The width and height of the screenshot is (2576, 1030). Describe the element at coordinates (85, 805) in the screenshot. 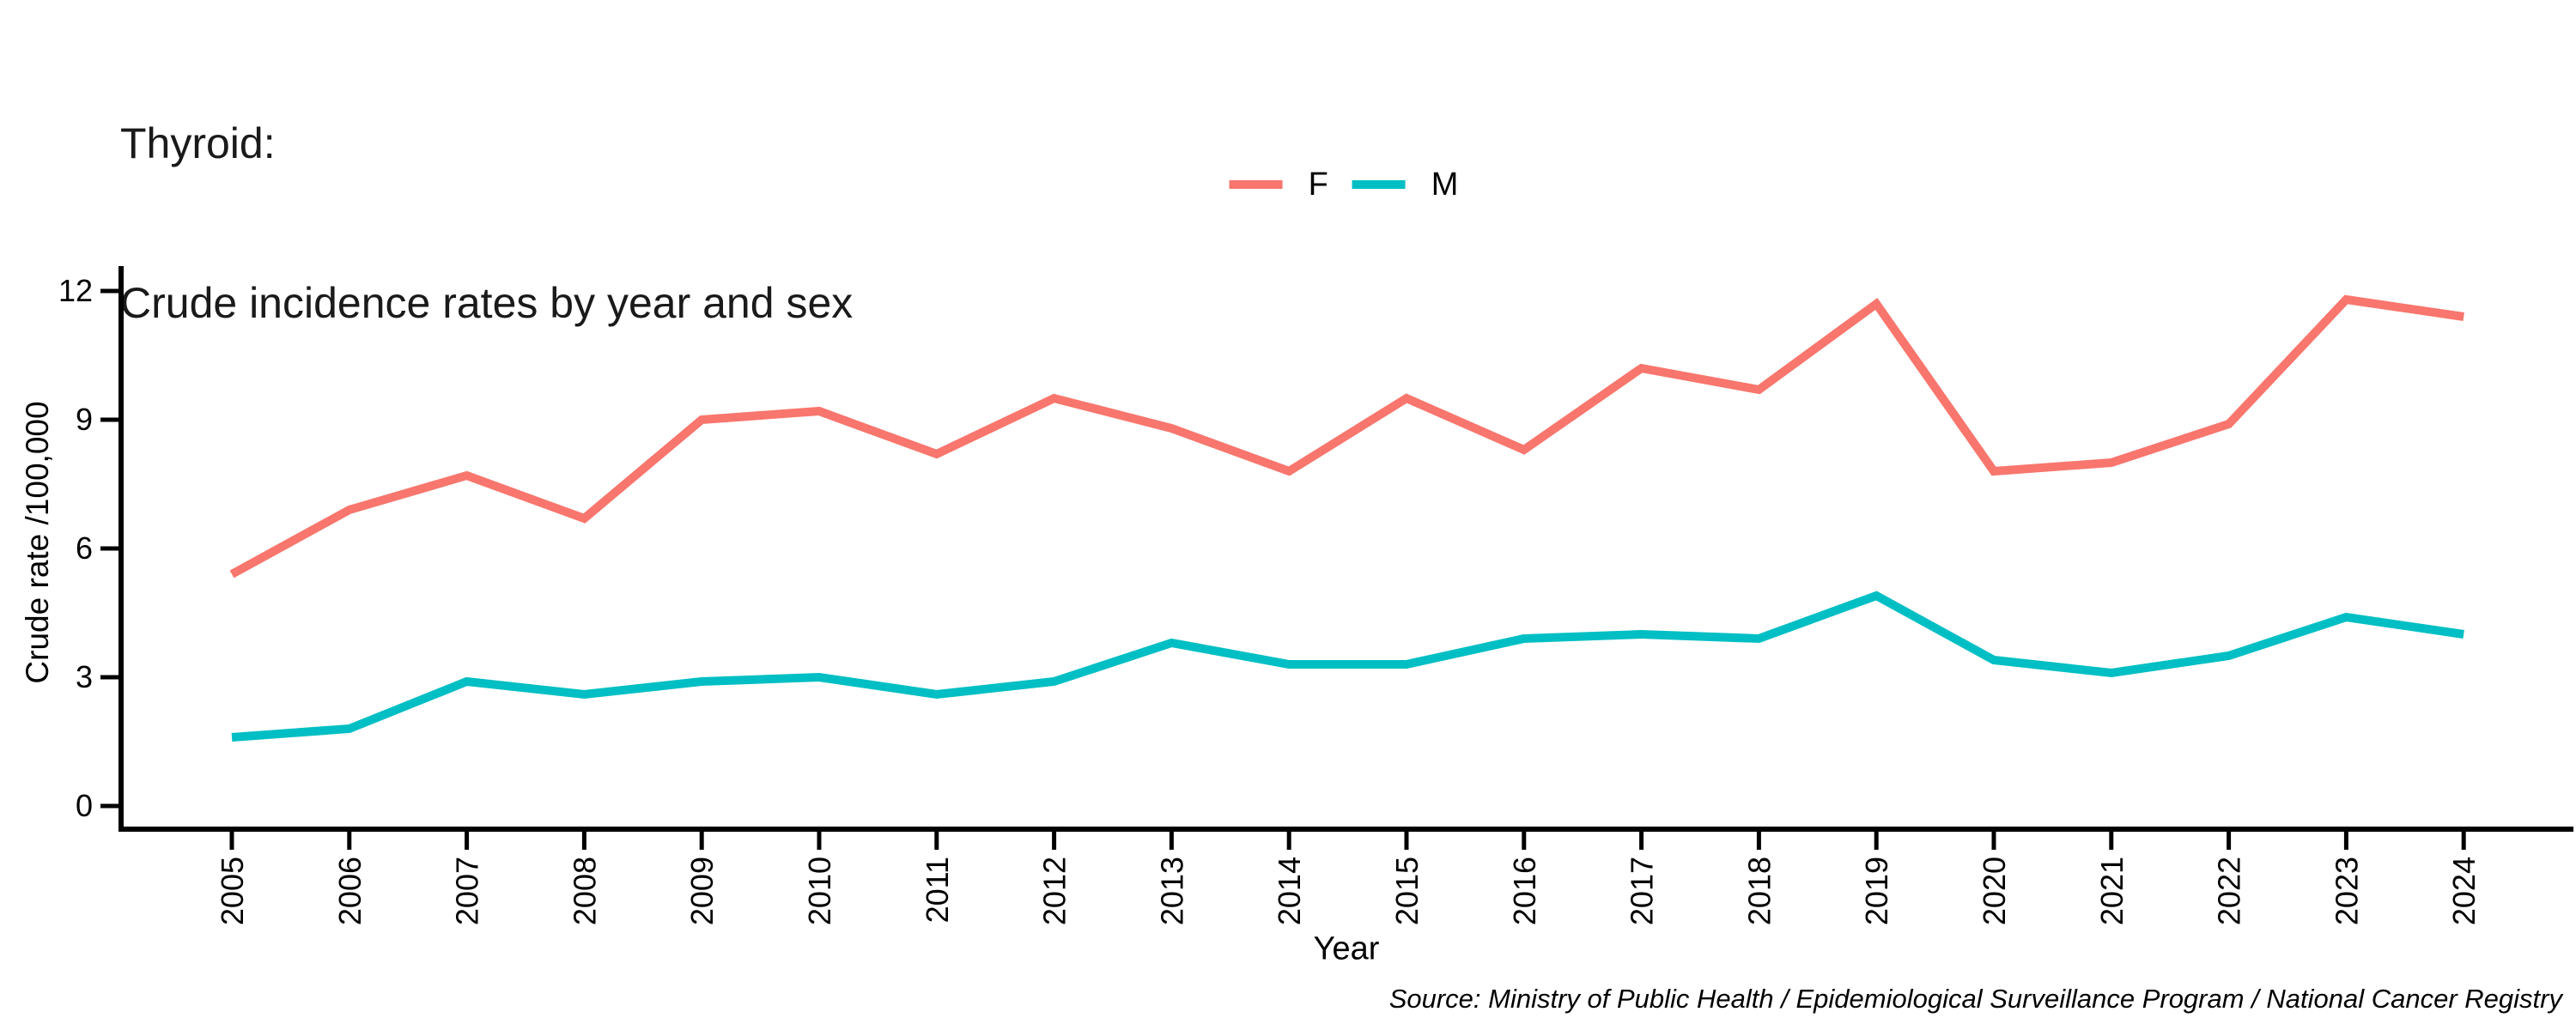

I see `y-tick-label: 0` at that location.